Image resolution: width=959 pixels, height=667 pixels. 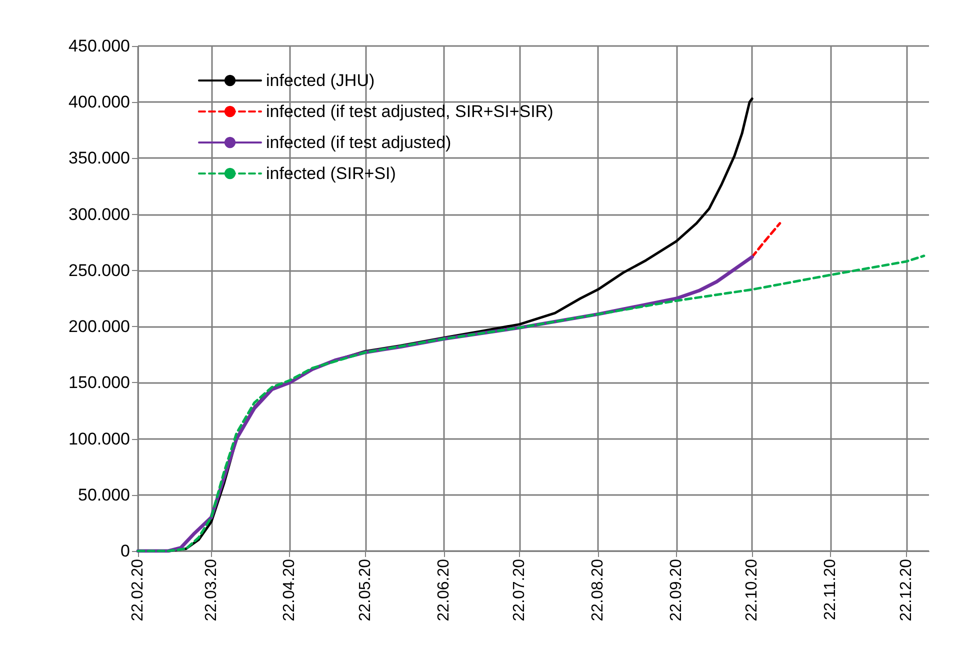 What do you see at coordinates (99, 326) in the screenshot?
I see `y-tick-label: 200.000` at bounding box center [99, 326].